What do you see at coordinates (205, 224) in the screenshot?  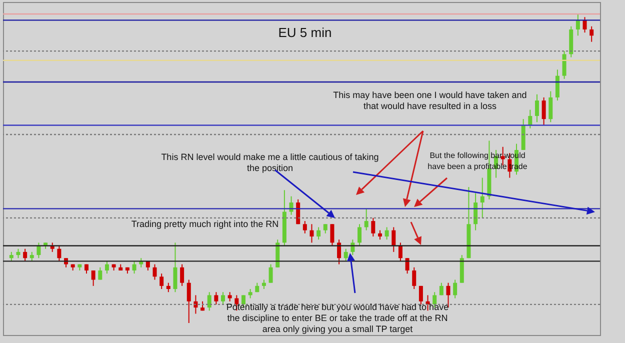 I see `annotation: Trading pretty much right into the RN` at bounding box center [205, 224].